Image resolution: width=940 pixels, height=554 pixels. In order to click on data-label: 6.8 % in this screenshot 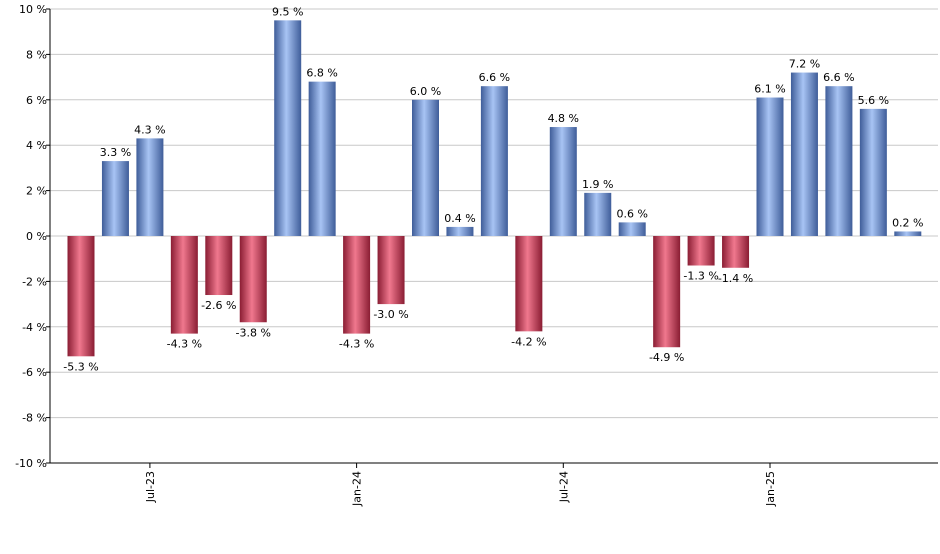, I will do `click(321, 73)`.